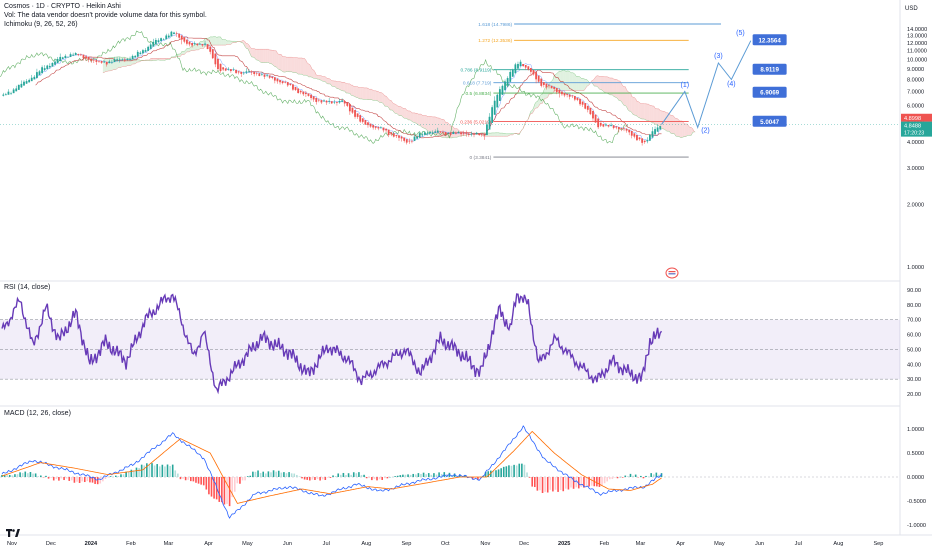  I want to click on rsi-legend: RSI (14, close), so click(27, 287).